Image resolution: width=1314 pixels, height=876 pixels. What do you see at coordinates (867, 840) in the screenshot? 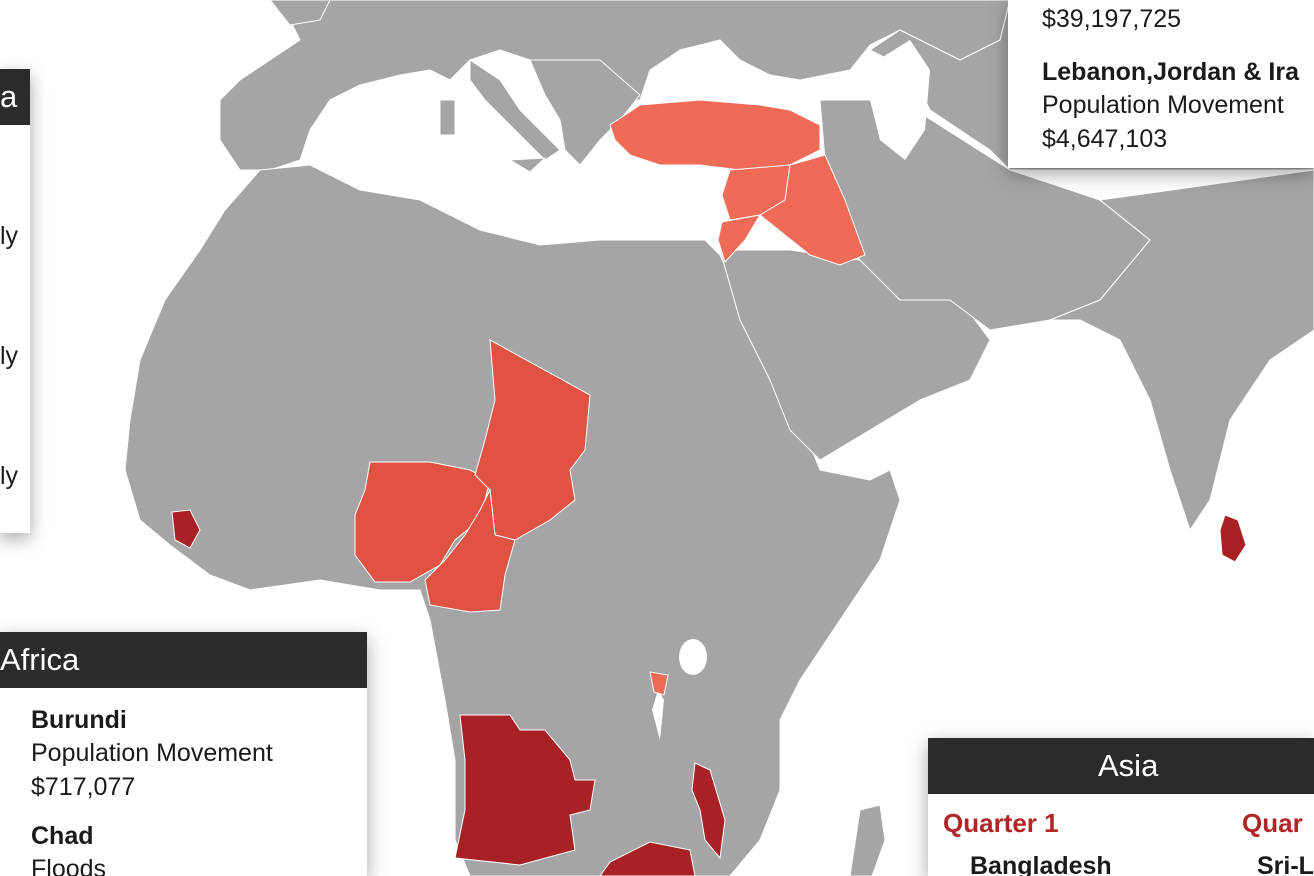
I see `madagascar` at bounding box center [867, 840].